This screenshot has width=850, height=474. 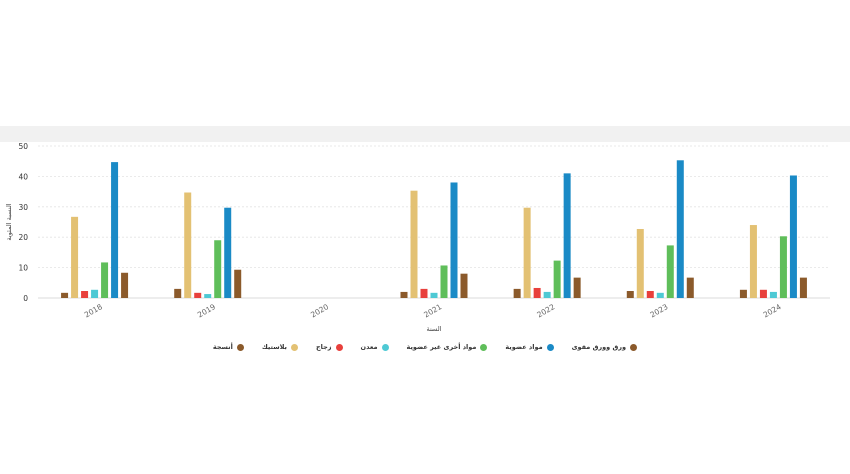 I want to click on legend-item: بلاستيك, so click(x=280, y=347).